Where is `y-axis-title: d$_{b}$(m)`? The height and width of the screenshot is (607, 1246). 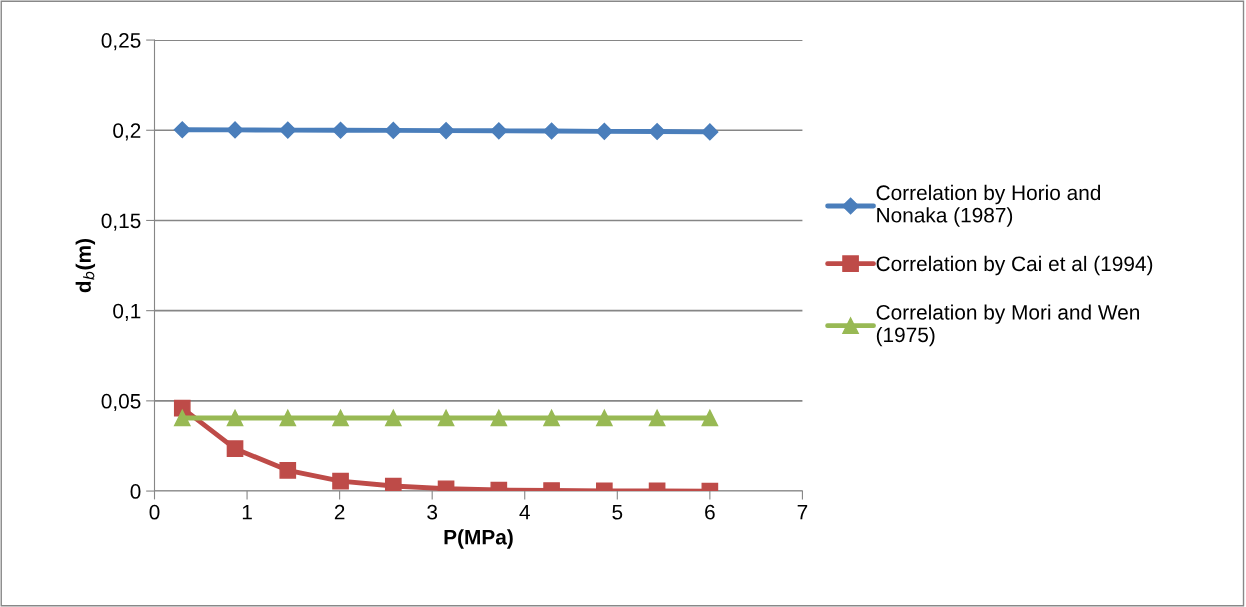
y-axis-title: d$_{b}$(m) is located at coordinates (85, 266).